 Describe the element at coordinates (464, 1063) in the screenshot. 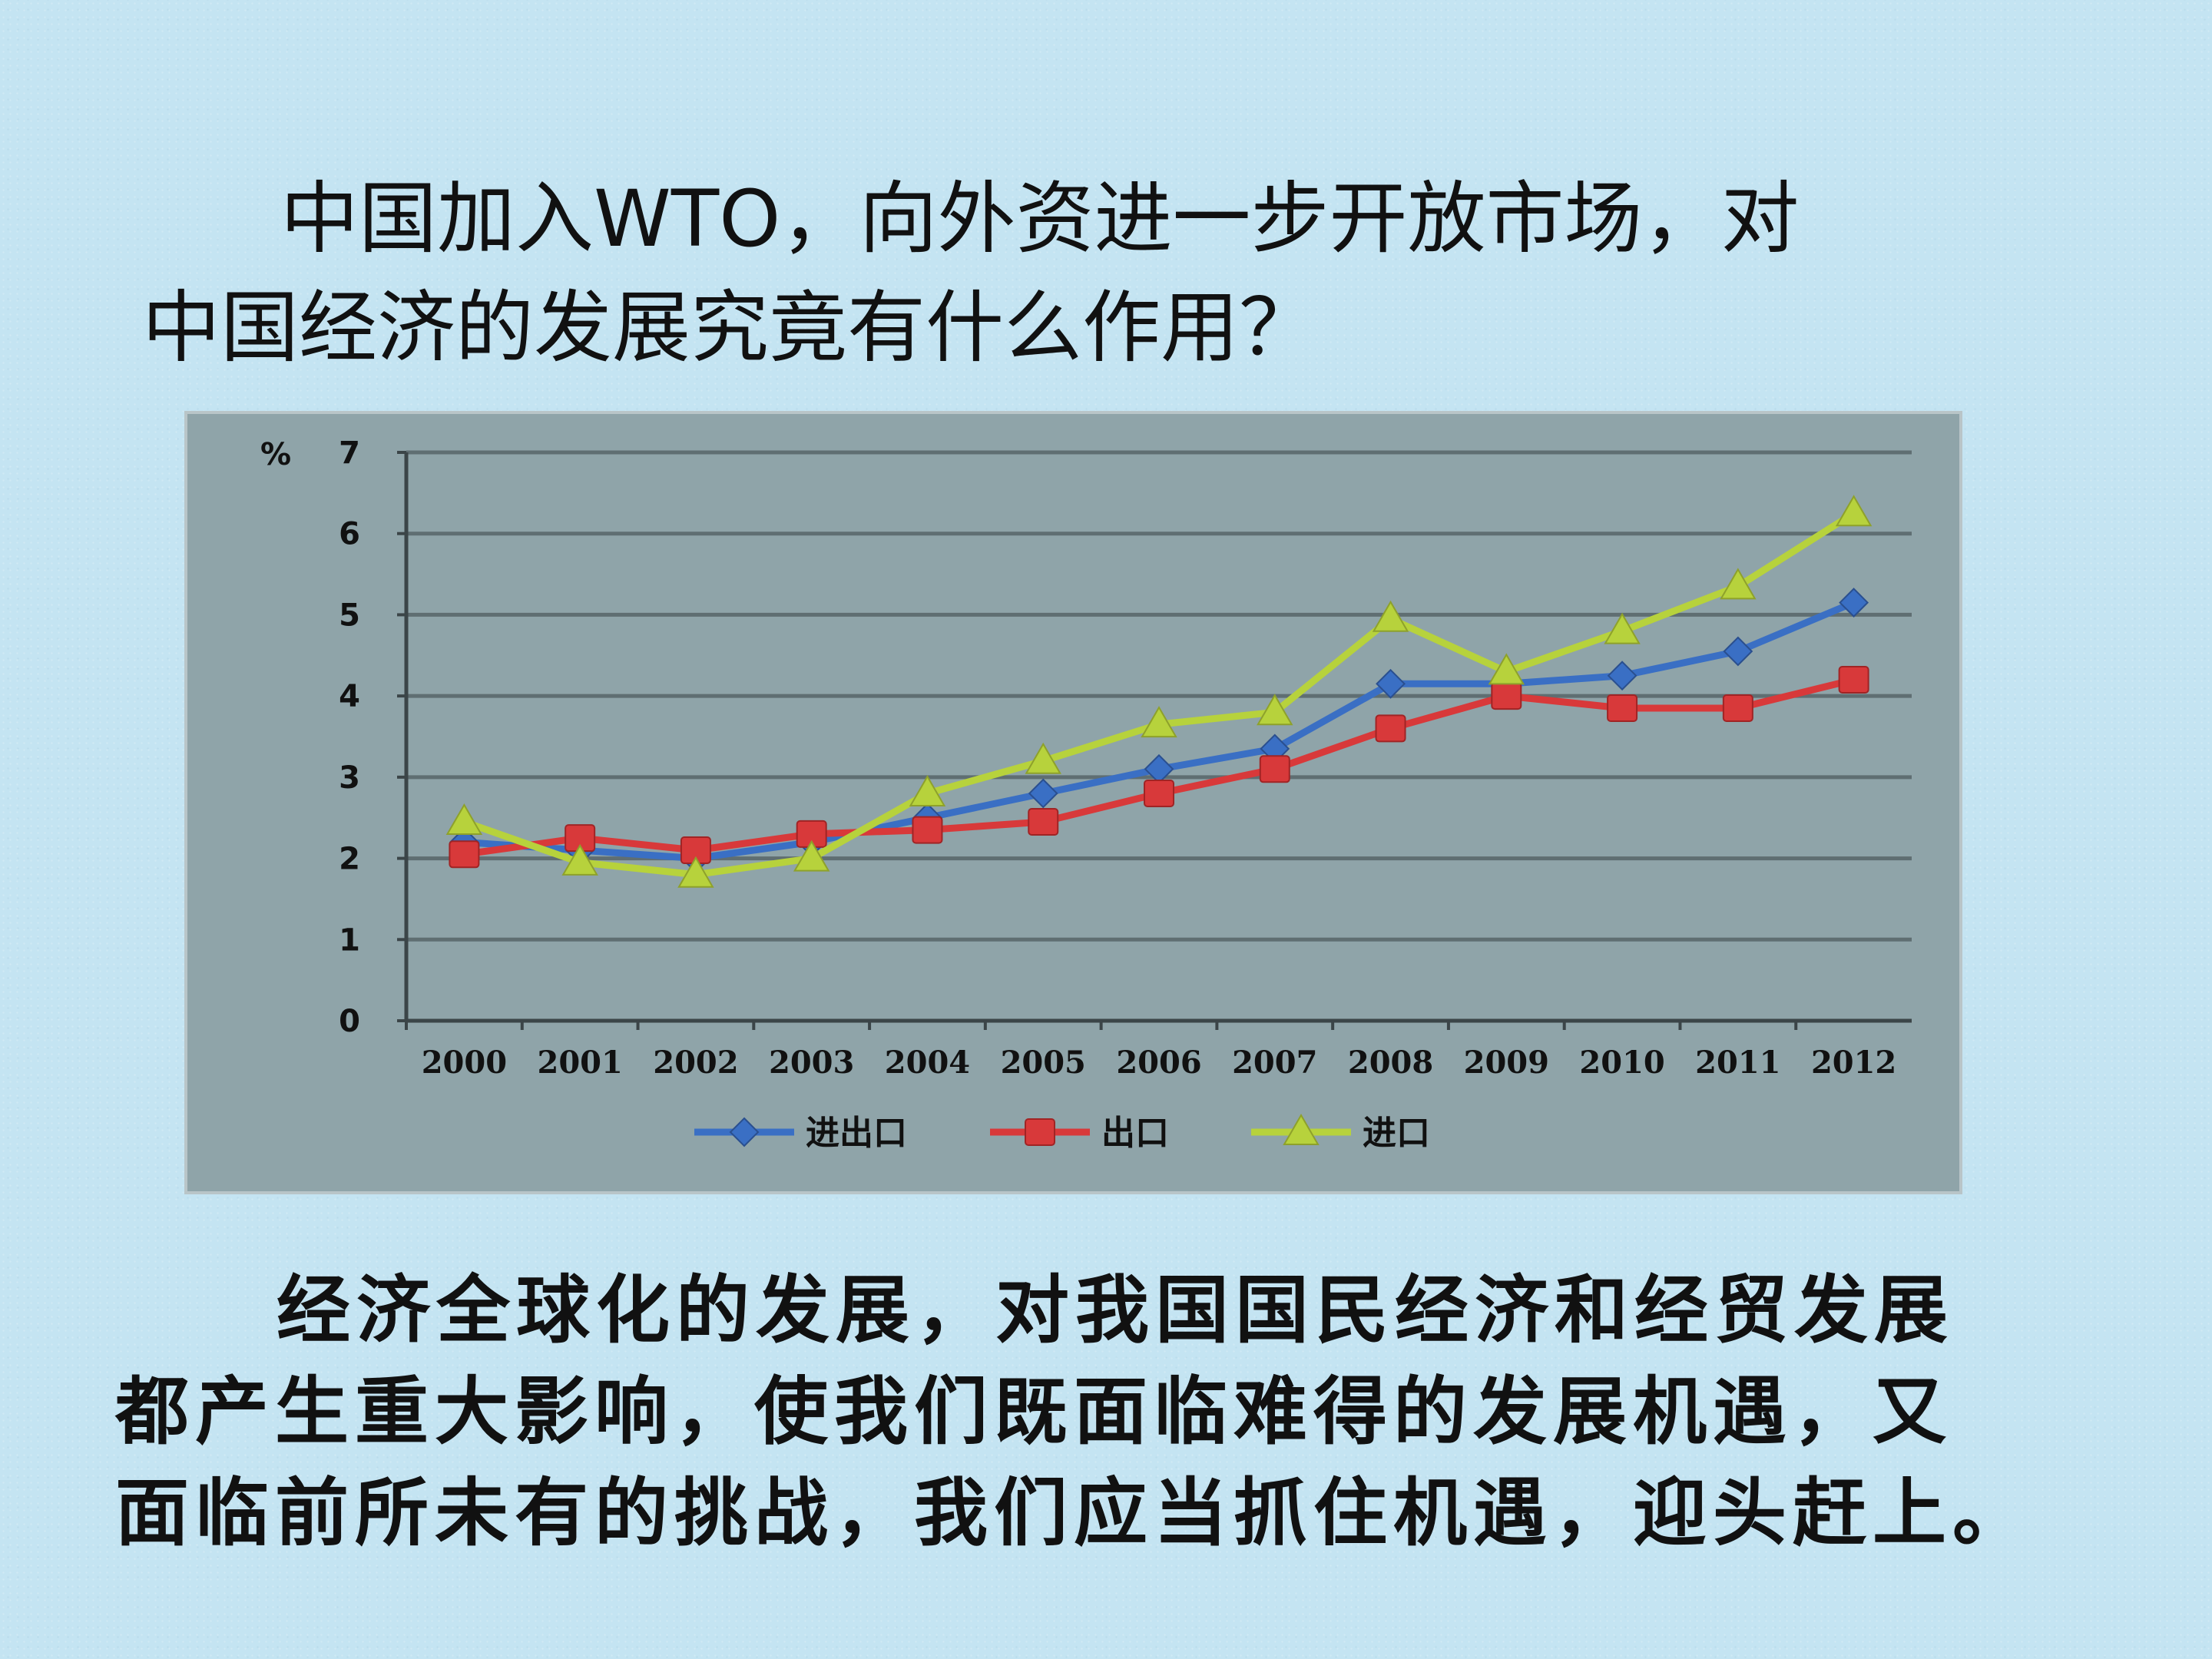

I see `x-tick-label: 2000` at that location.